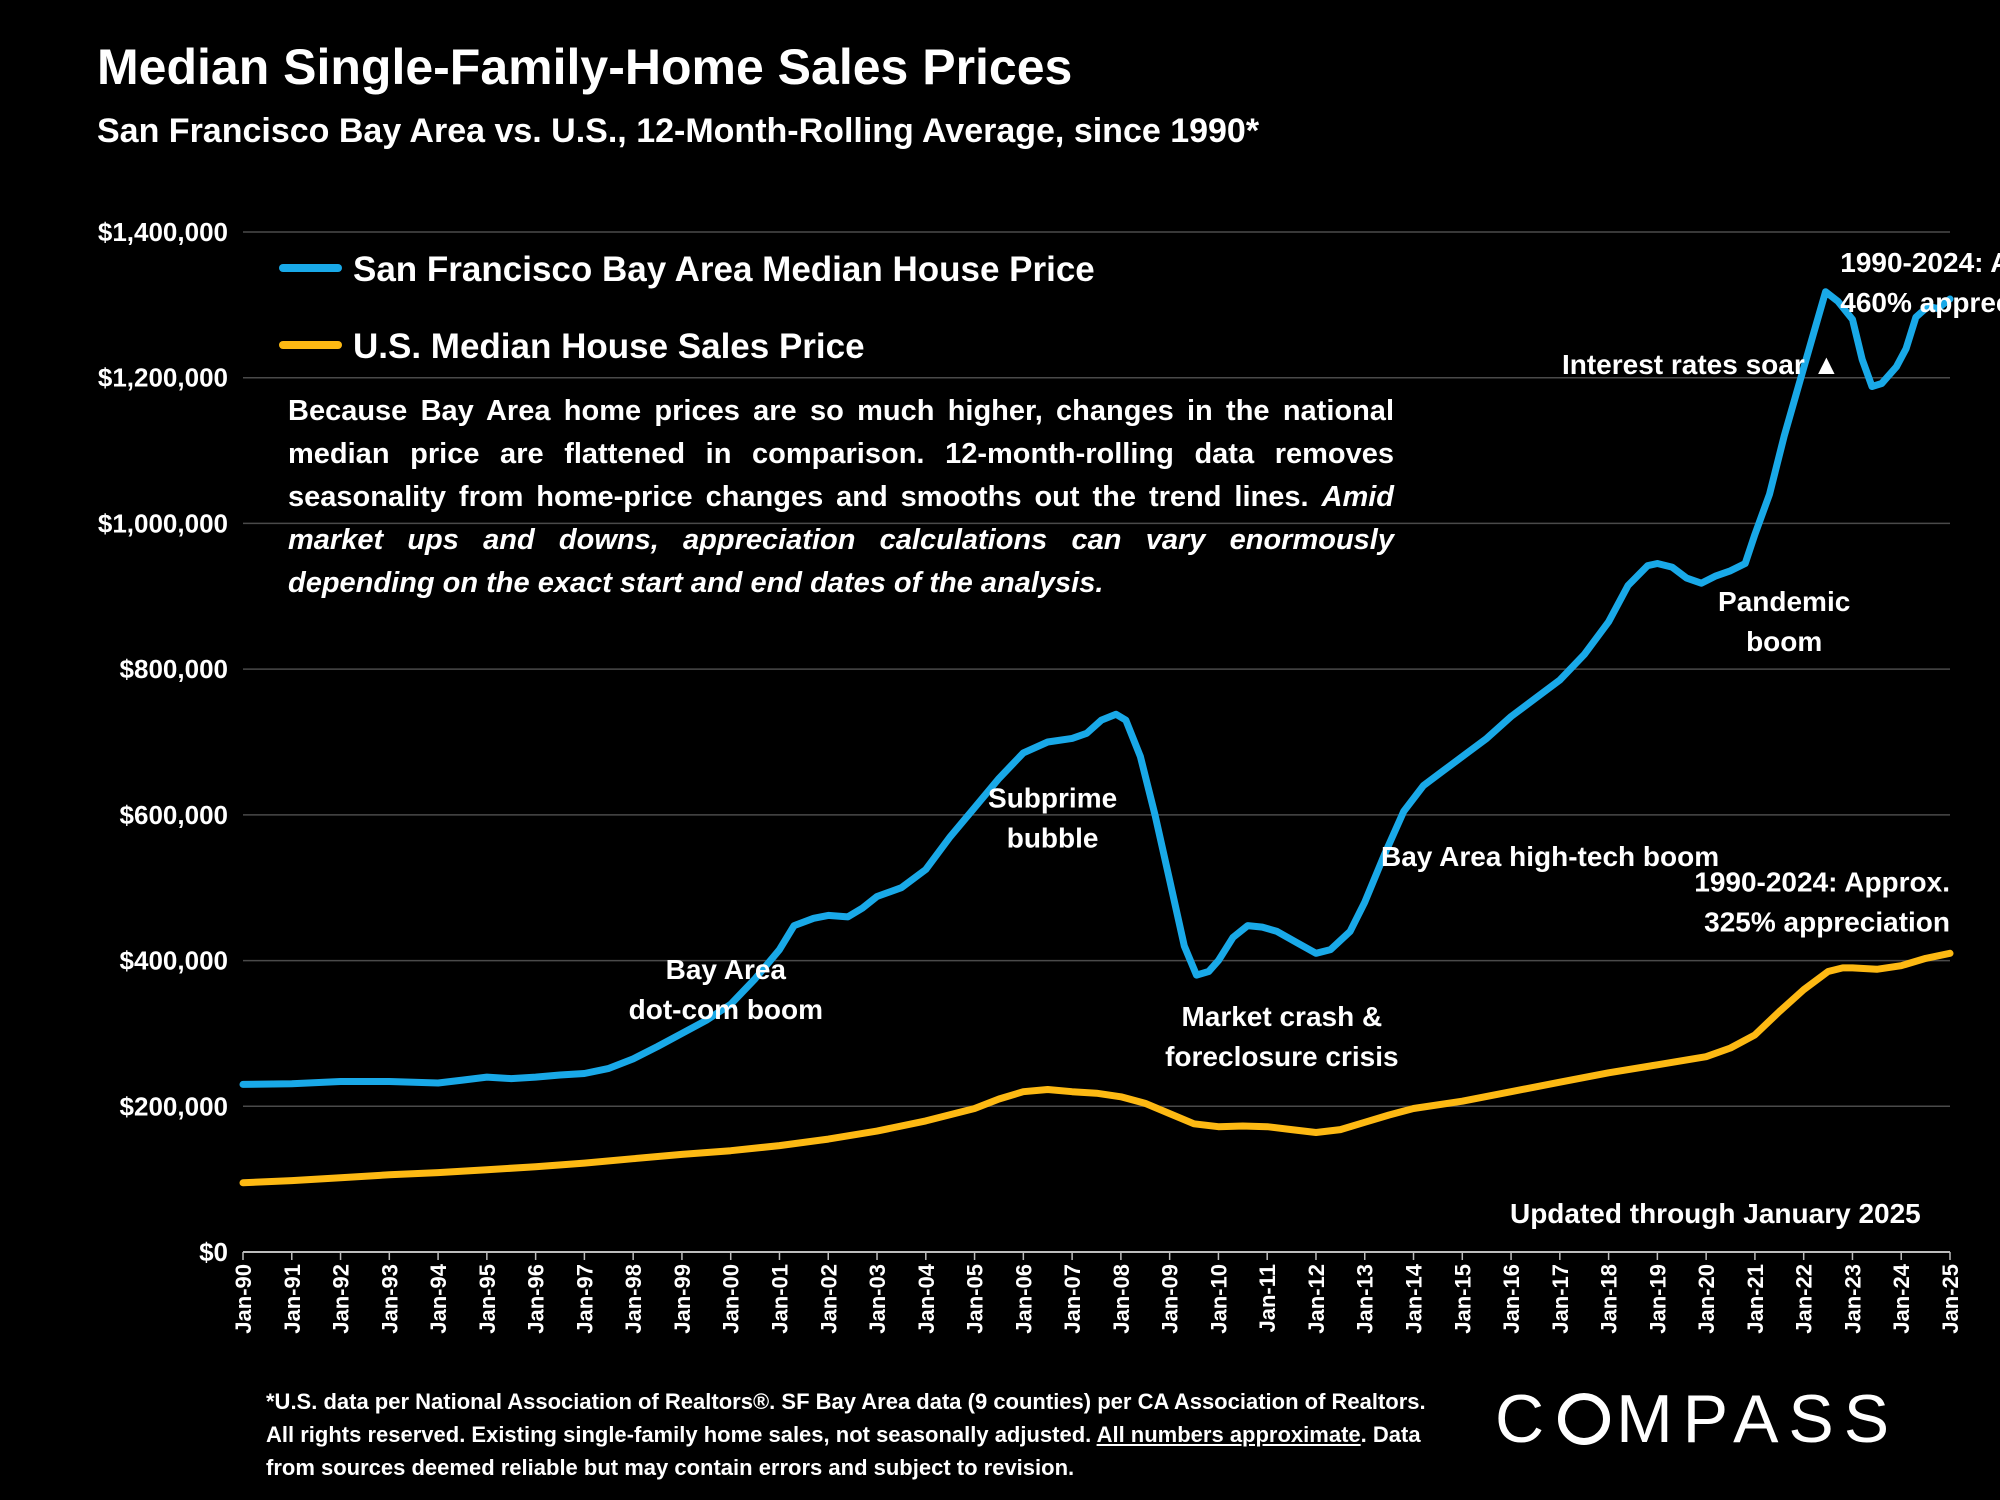 The width and height of the screenshot is (2000, 1500). What do you see at coordinates (1052, 798) in the screenshot?
I see `annotation-subprime: Subprime` at bounding box center [1052, 798].